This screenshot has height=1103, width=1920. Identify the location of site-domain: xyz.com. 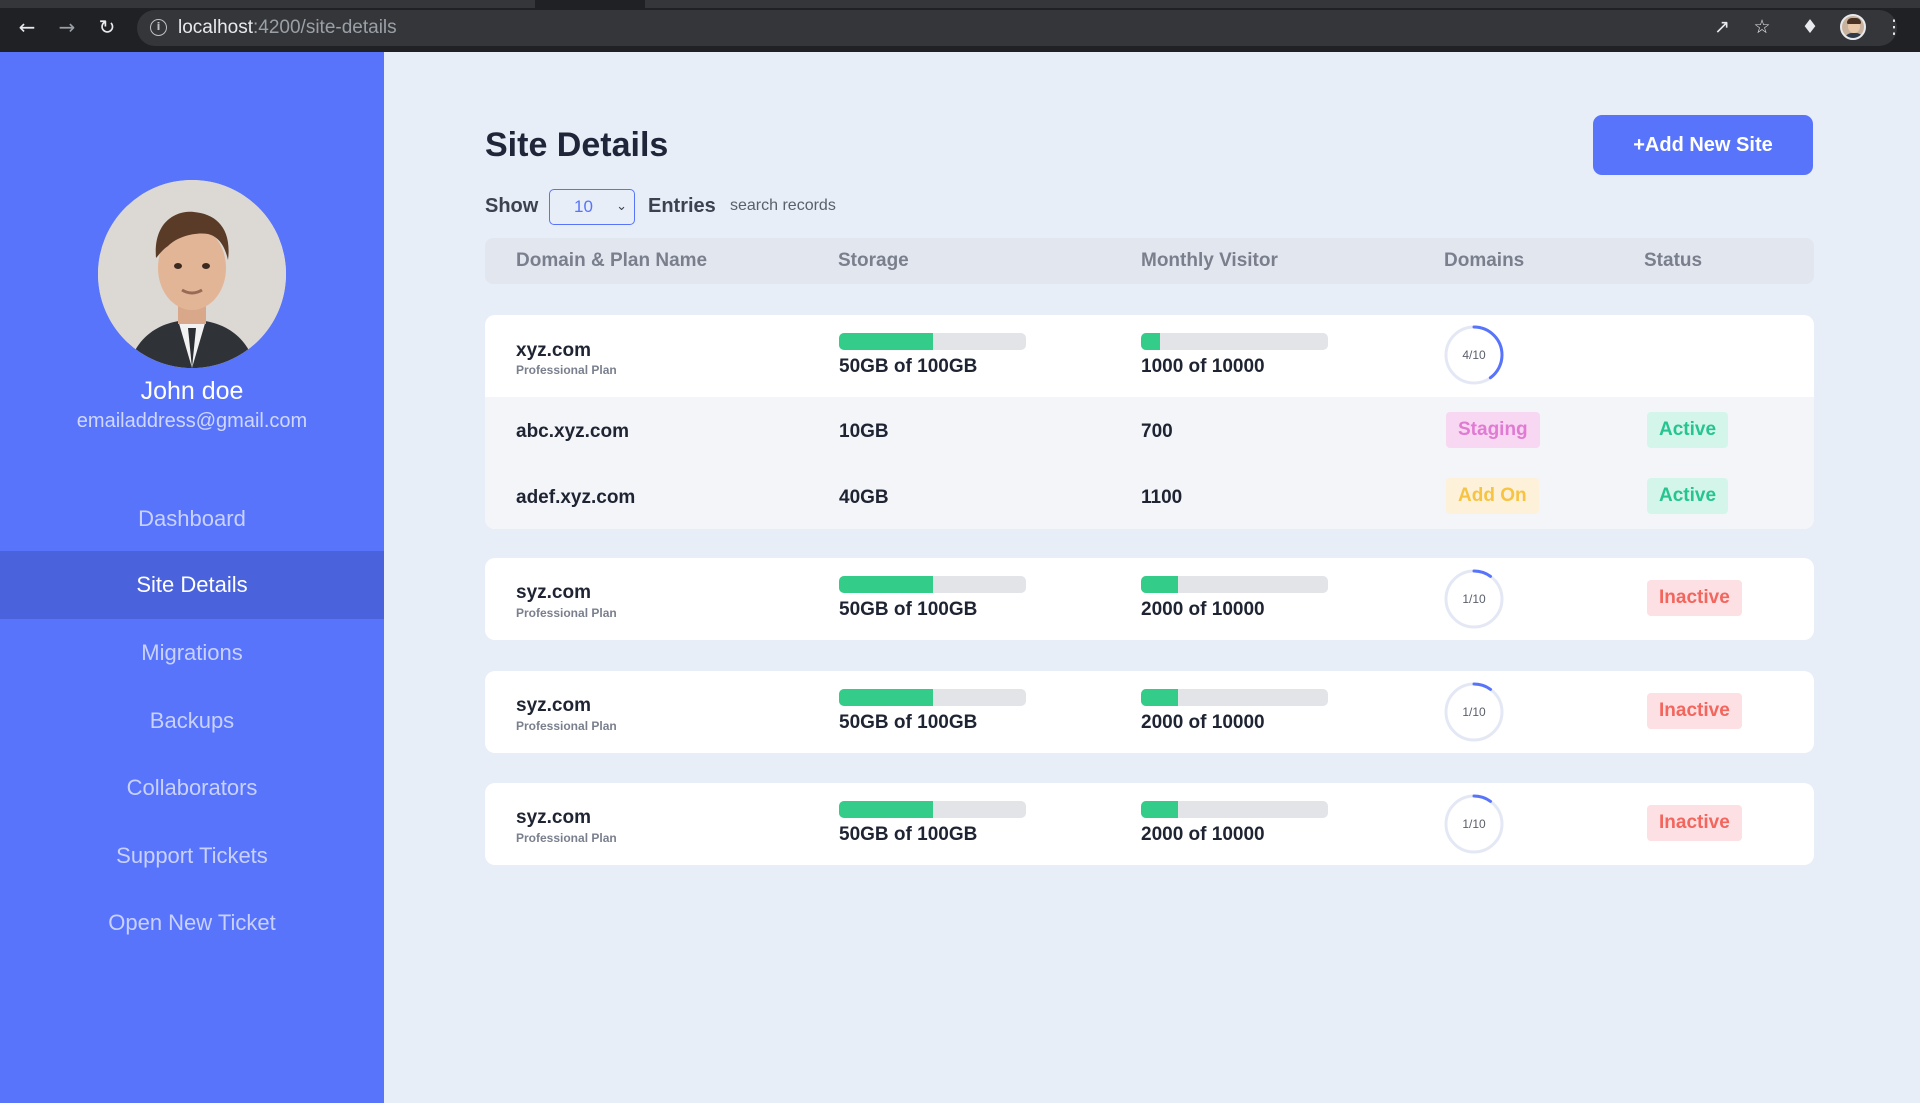
(553, 350).